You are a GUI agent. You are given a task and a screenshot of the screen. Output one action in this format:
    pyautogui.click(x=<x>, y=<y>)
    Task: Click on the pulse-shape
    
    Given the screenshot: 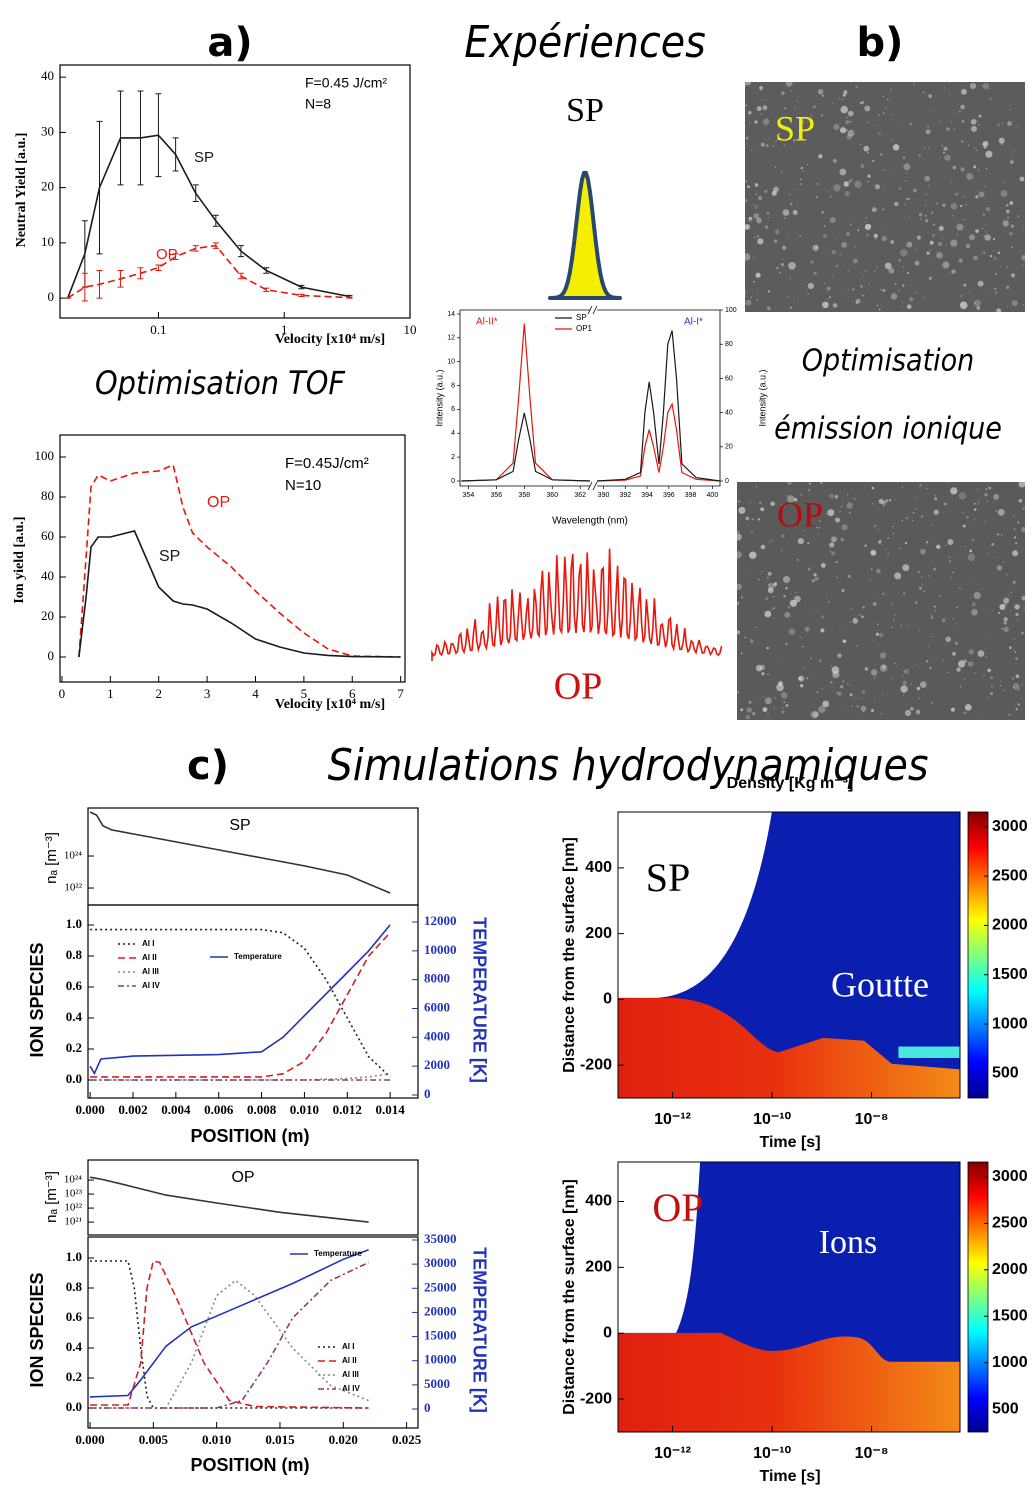 What is the action you would take?
    pyautogui.click(x=577, y=604)
    